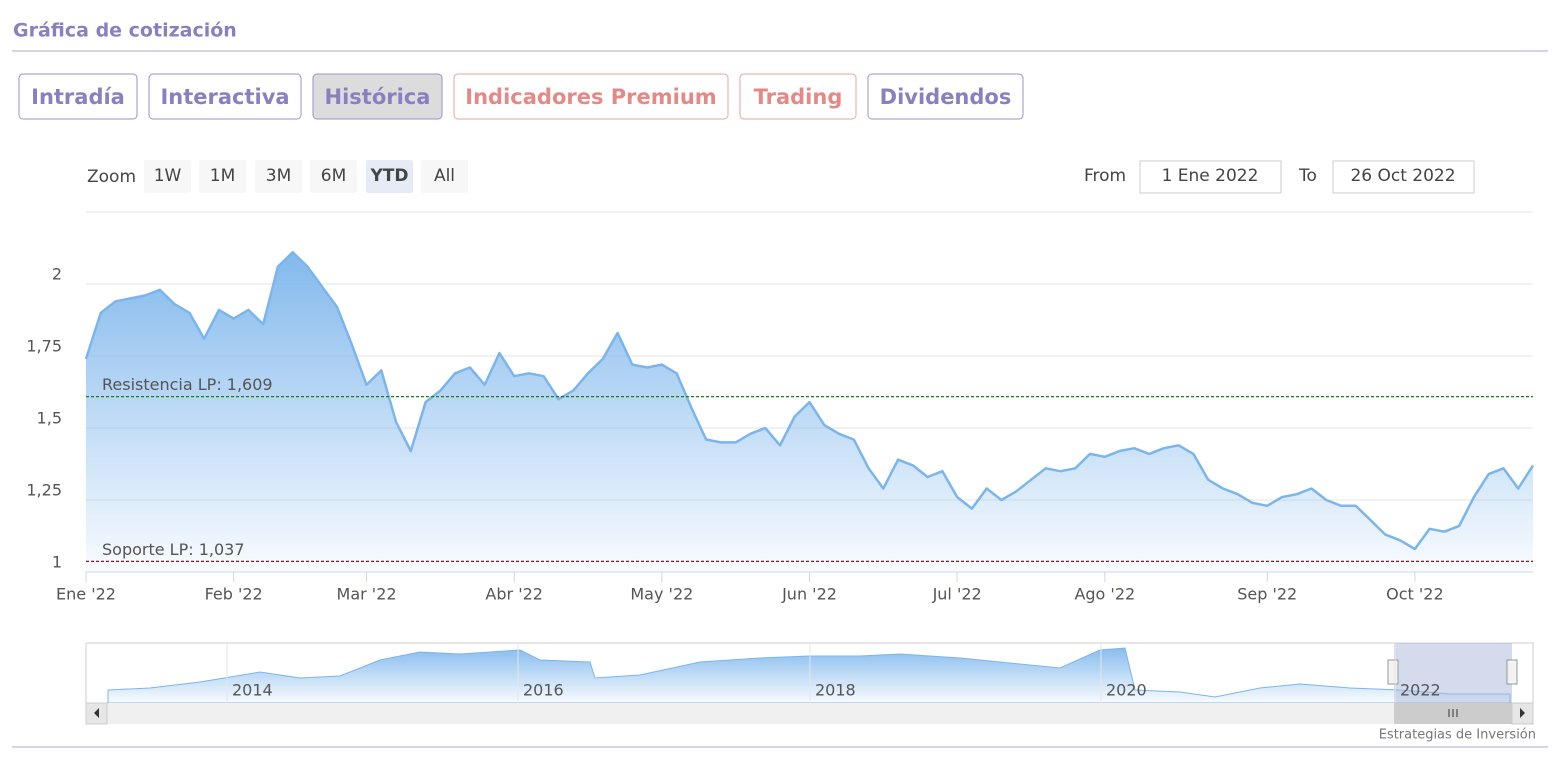 This screenshot has height=772, width=1557. Describe the element at coordinates (1126, 690) in the screenshot. I see `navigator-label: 2020` at that location.